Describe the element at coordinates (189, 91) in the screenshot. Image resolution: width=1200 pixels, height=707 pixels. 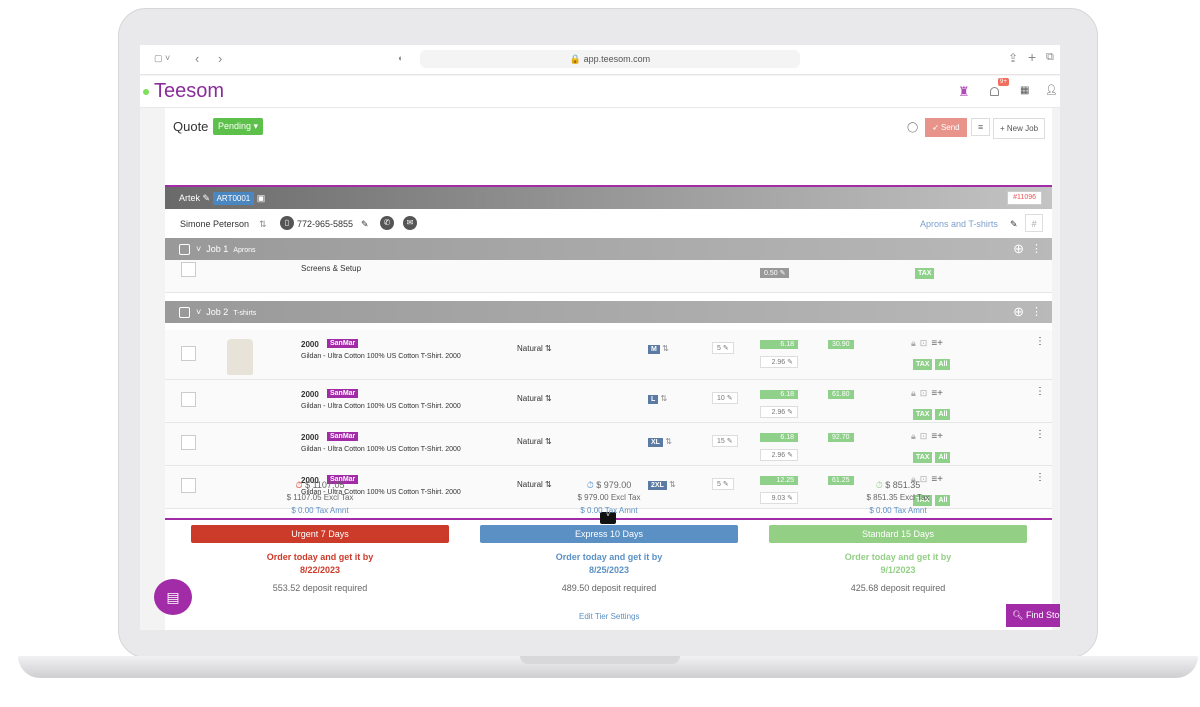
I see `teesom-logo: Teesom` at that location.